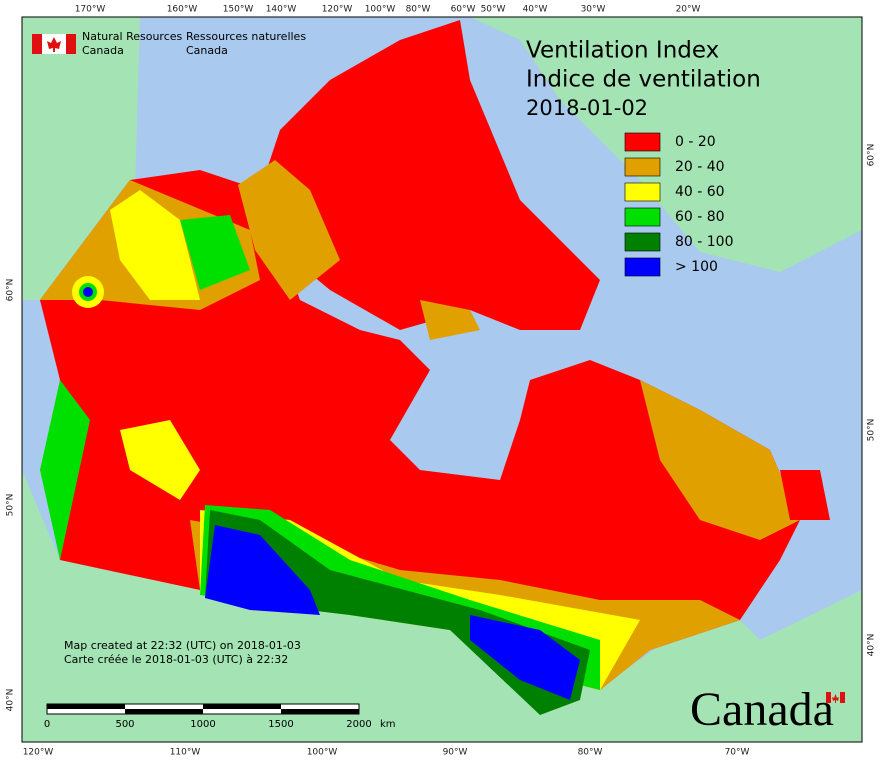  Describe the element at coordinates (103, 50) in the screenshot. I see `agency-en: Canada` at that location.